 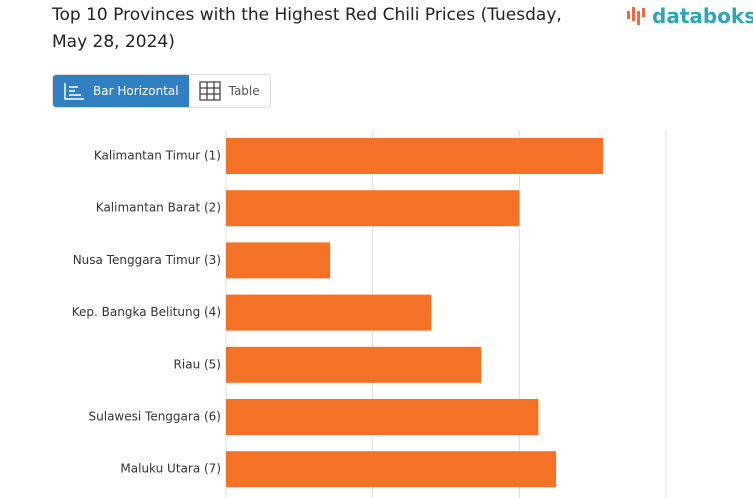 What do you see at coordinates (158, 208) in the screenshot?
I see `y-tick-label: Kalimantan Barat (2)` at bounding box center [158, 208].